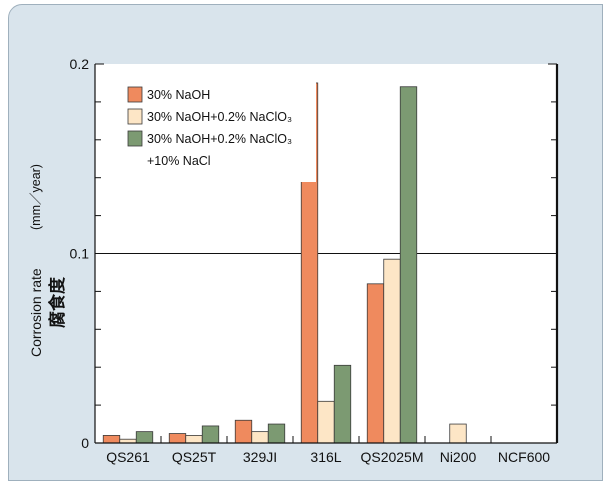  What do you see at coordinates (391, 457) in the screenshot?
I see `x-tick-label: QS2025M` at bounding box center [391, 457].